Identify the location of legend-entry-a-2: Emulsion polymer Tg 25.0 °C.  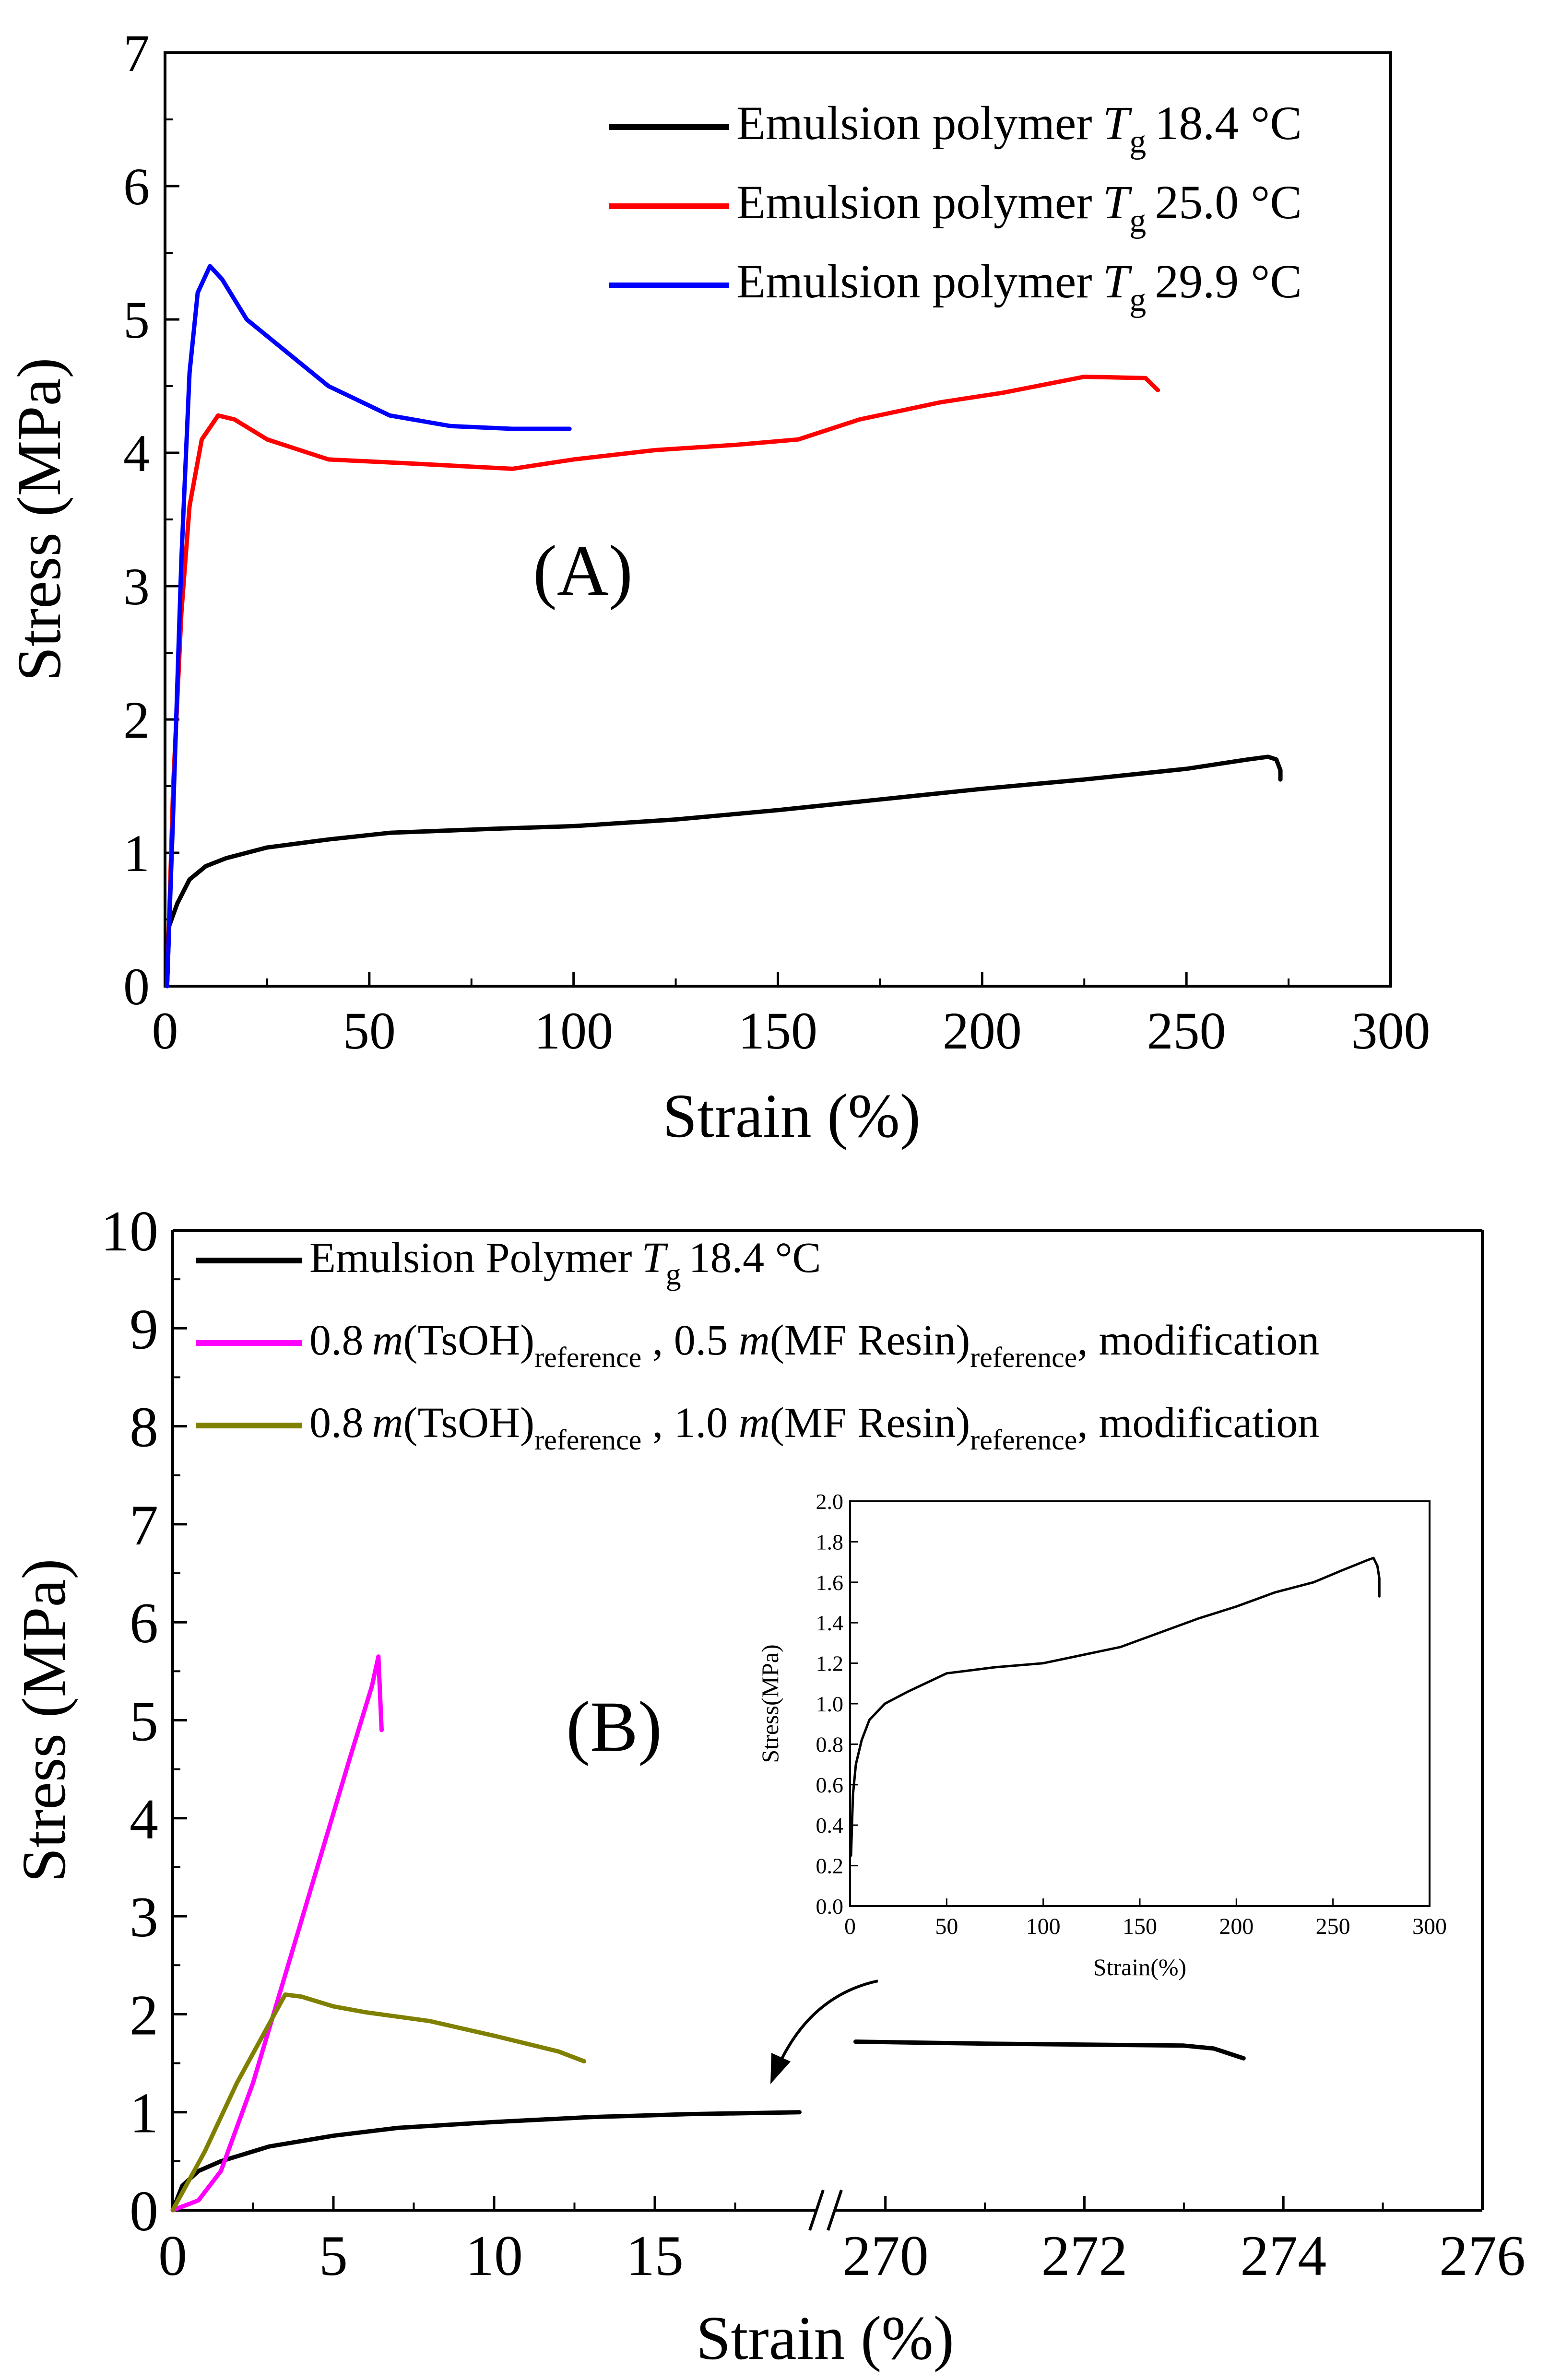
(955, 208).